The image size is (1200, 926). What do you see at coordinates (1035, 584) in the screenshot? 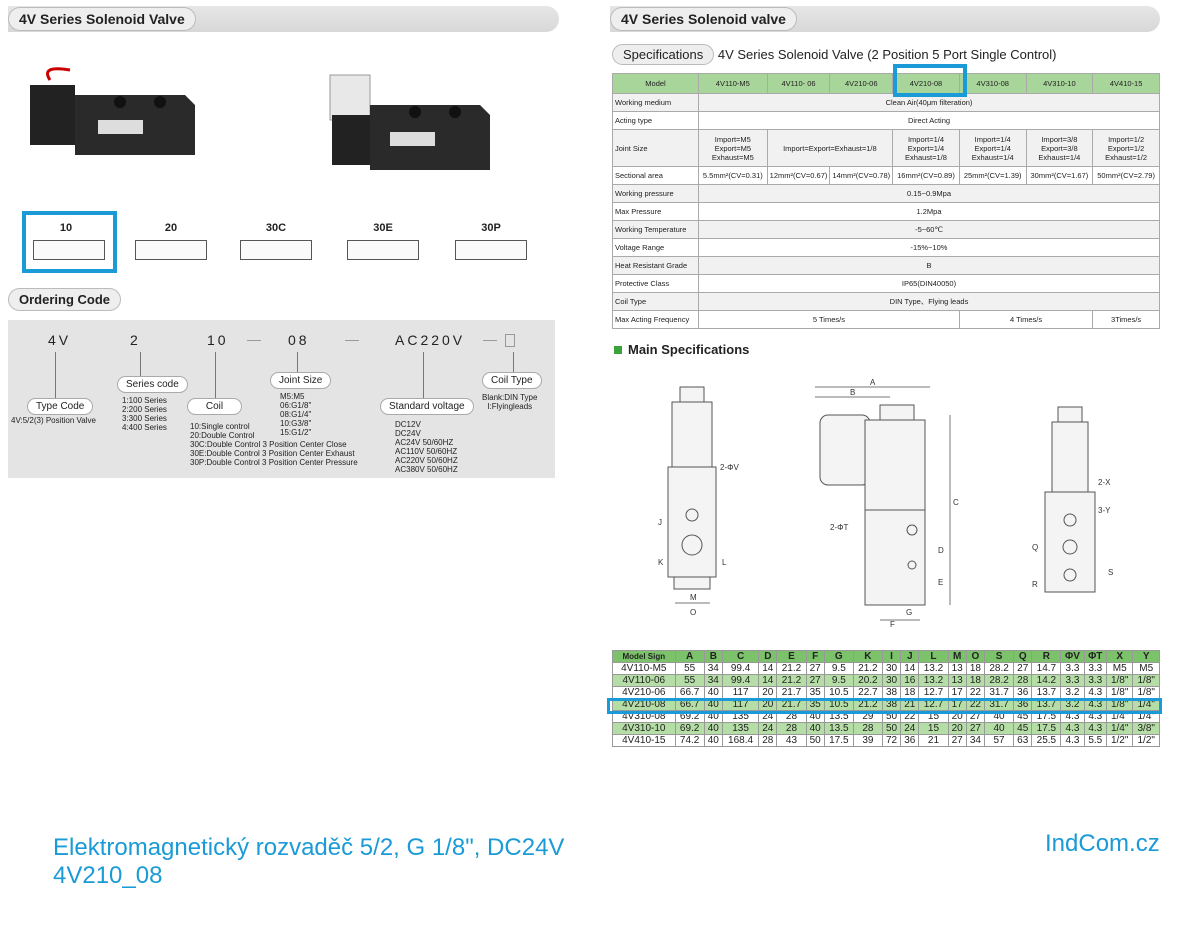
I see `dim-label: R` at bounding box center [1035, 584].